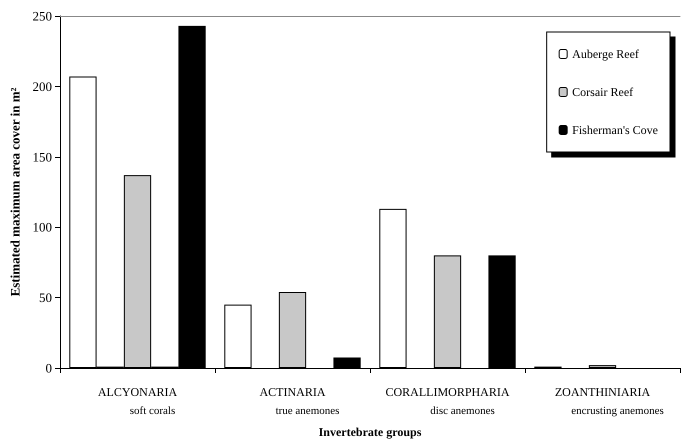 This screenshot has width=688, height=446. Describe the element at coordinates (15, 191) in the screenshot. I see `y-axis-title: Estimated maximum area cover in m²` at that location.